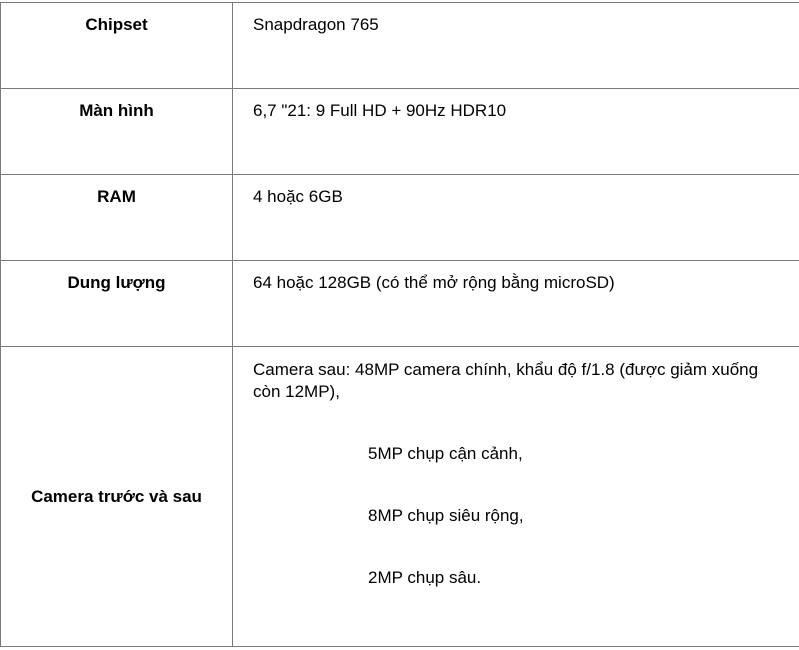 The width and height of the screenshot is (799, 650). I want to click on row-label: RAM, so click(116, 217).